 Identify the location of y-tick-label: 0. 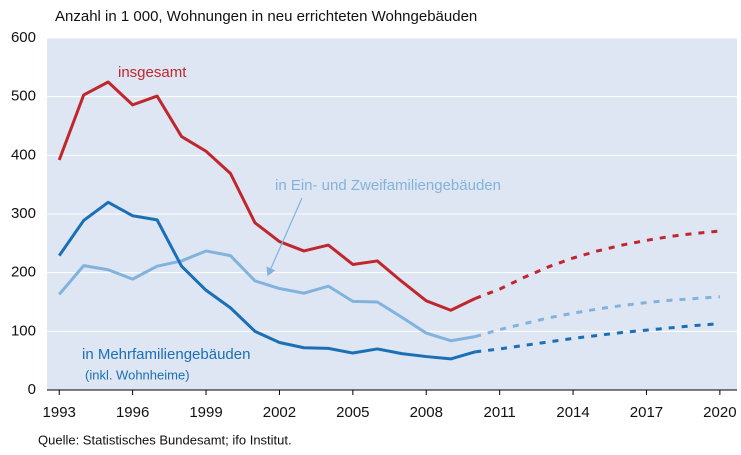
(32, 389).